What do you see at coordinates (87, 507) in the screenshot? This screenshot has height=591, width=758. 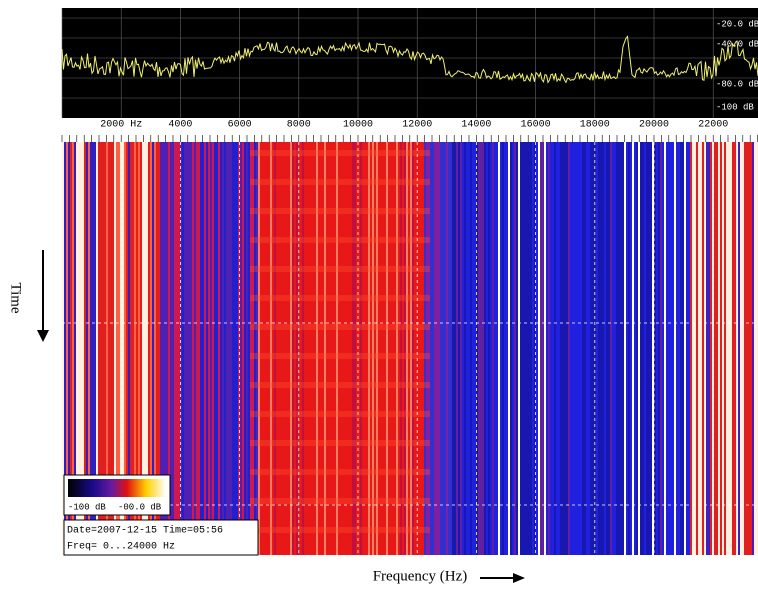 I see `colorbar-low: -100 dB` at bounding box center [87, 507].